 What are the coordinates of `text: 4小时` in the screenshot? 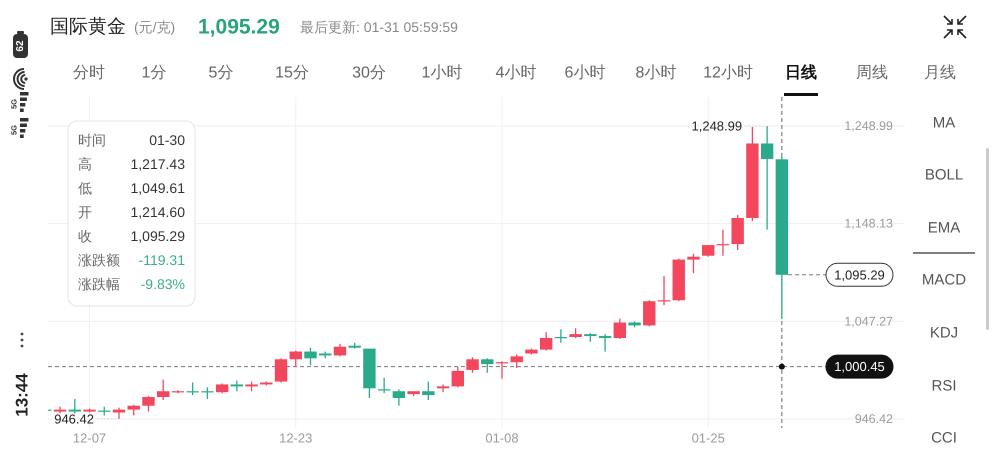 It's located at (516, 73).